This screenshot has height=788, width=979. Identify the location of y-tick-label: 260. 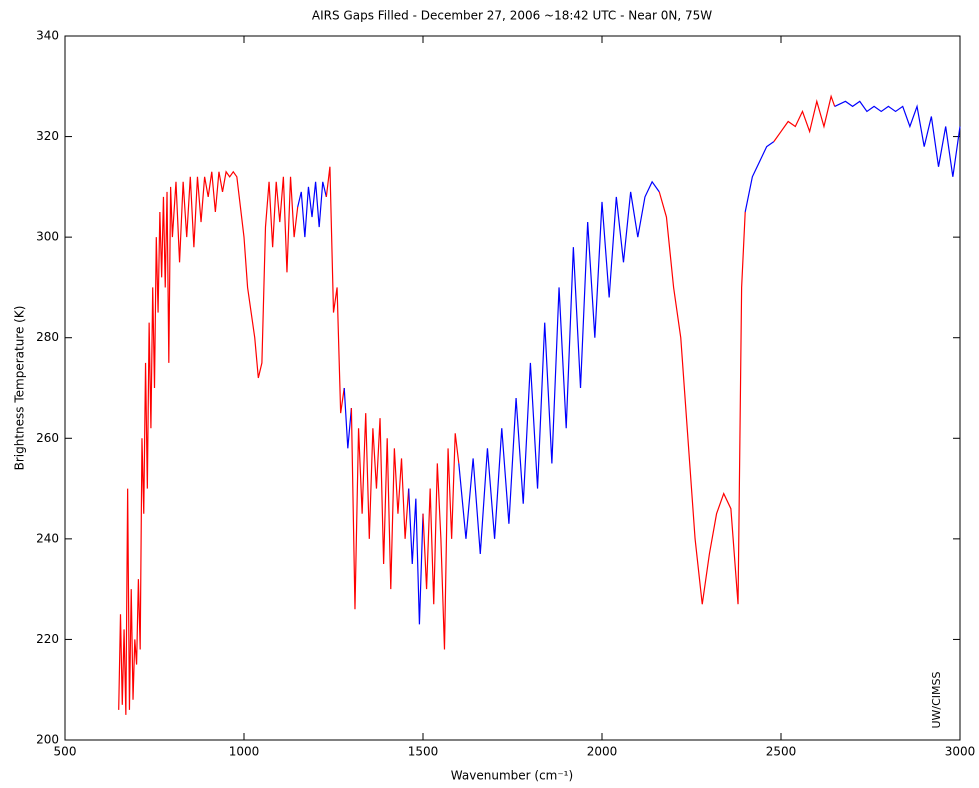
(47, 438).